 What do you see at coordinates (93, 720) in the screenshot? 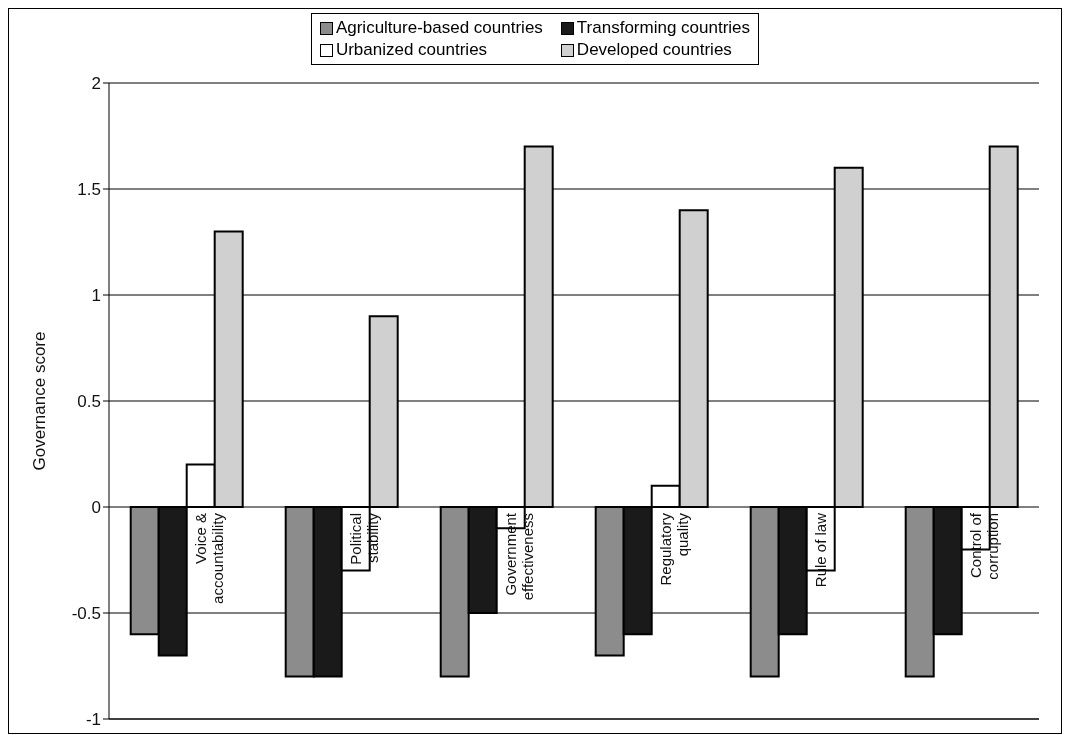
I see `y-tick-label: -1` at bounding box center [93, 720].